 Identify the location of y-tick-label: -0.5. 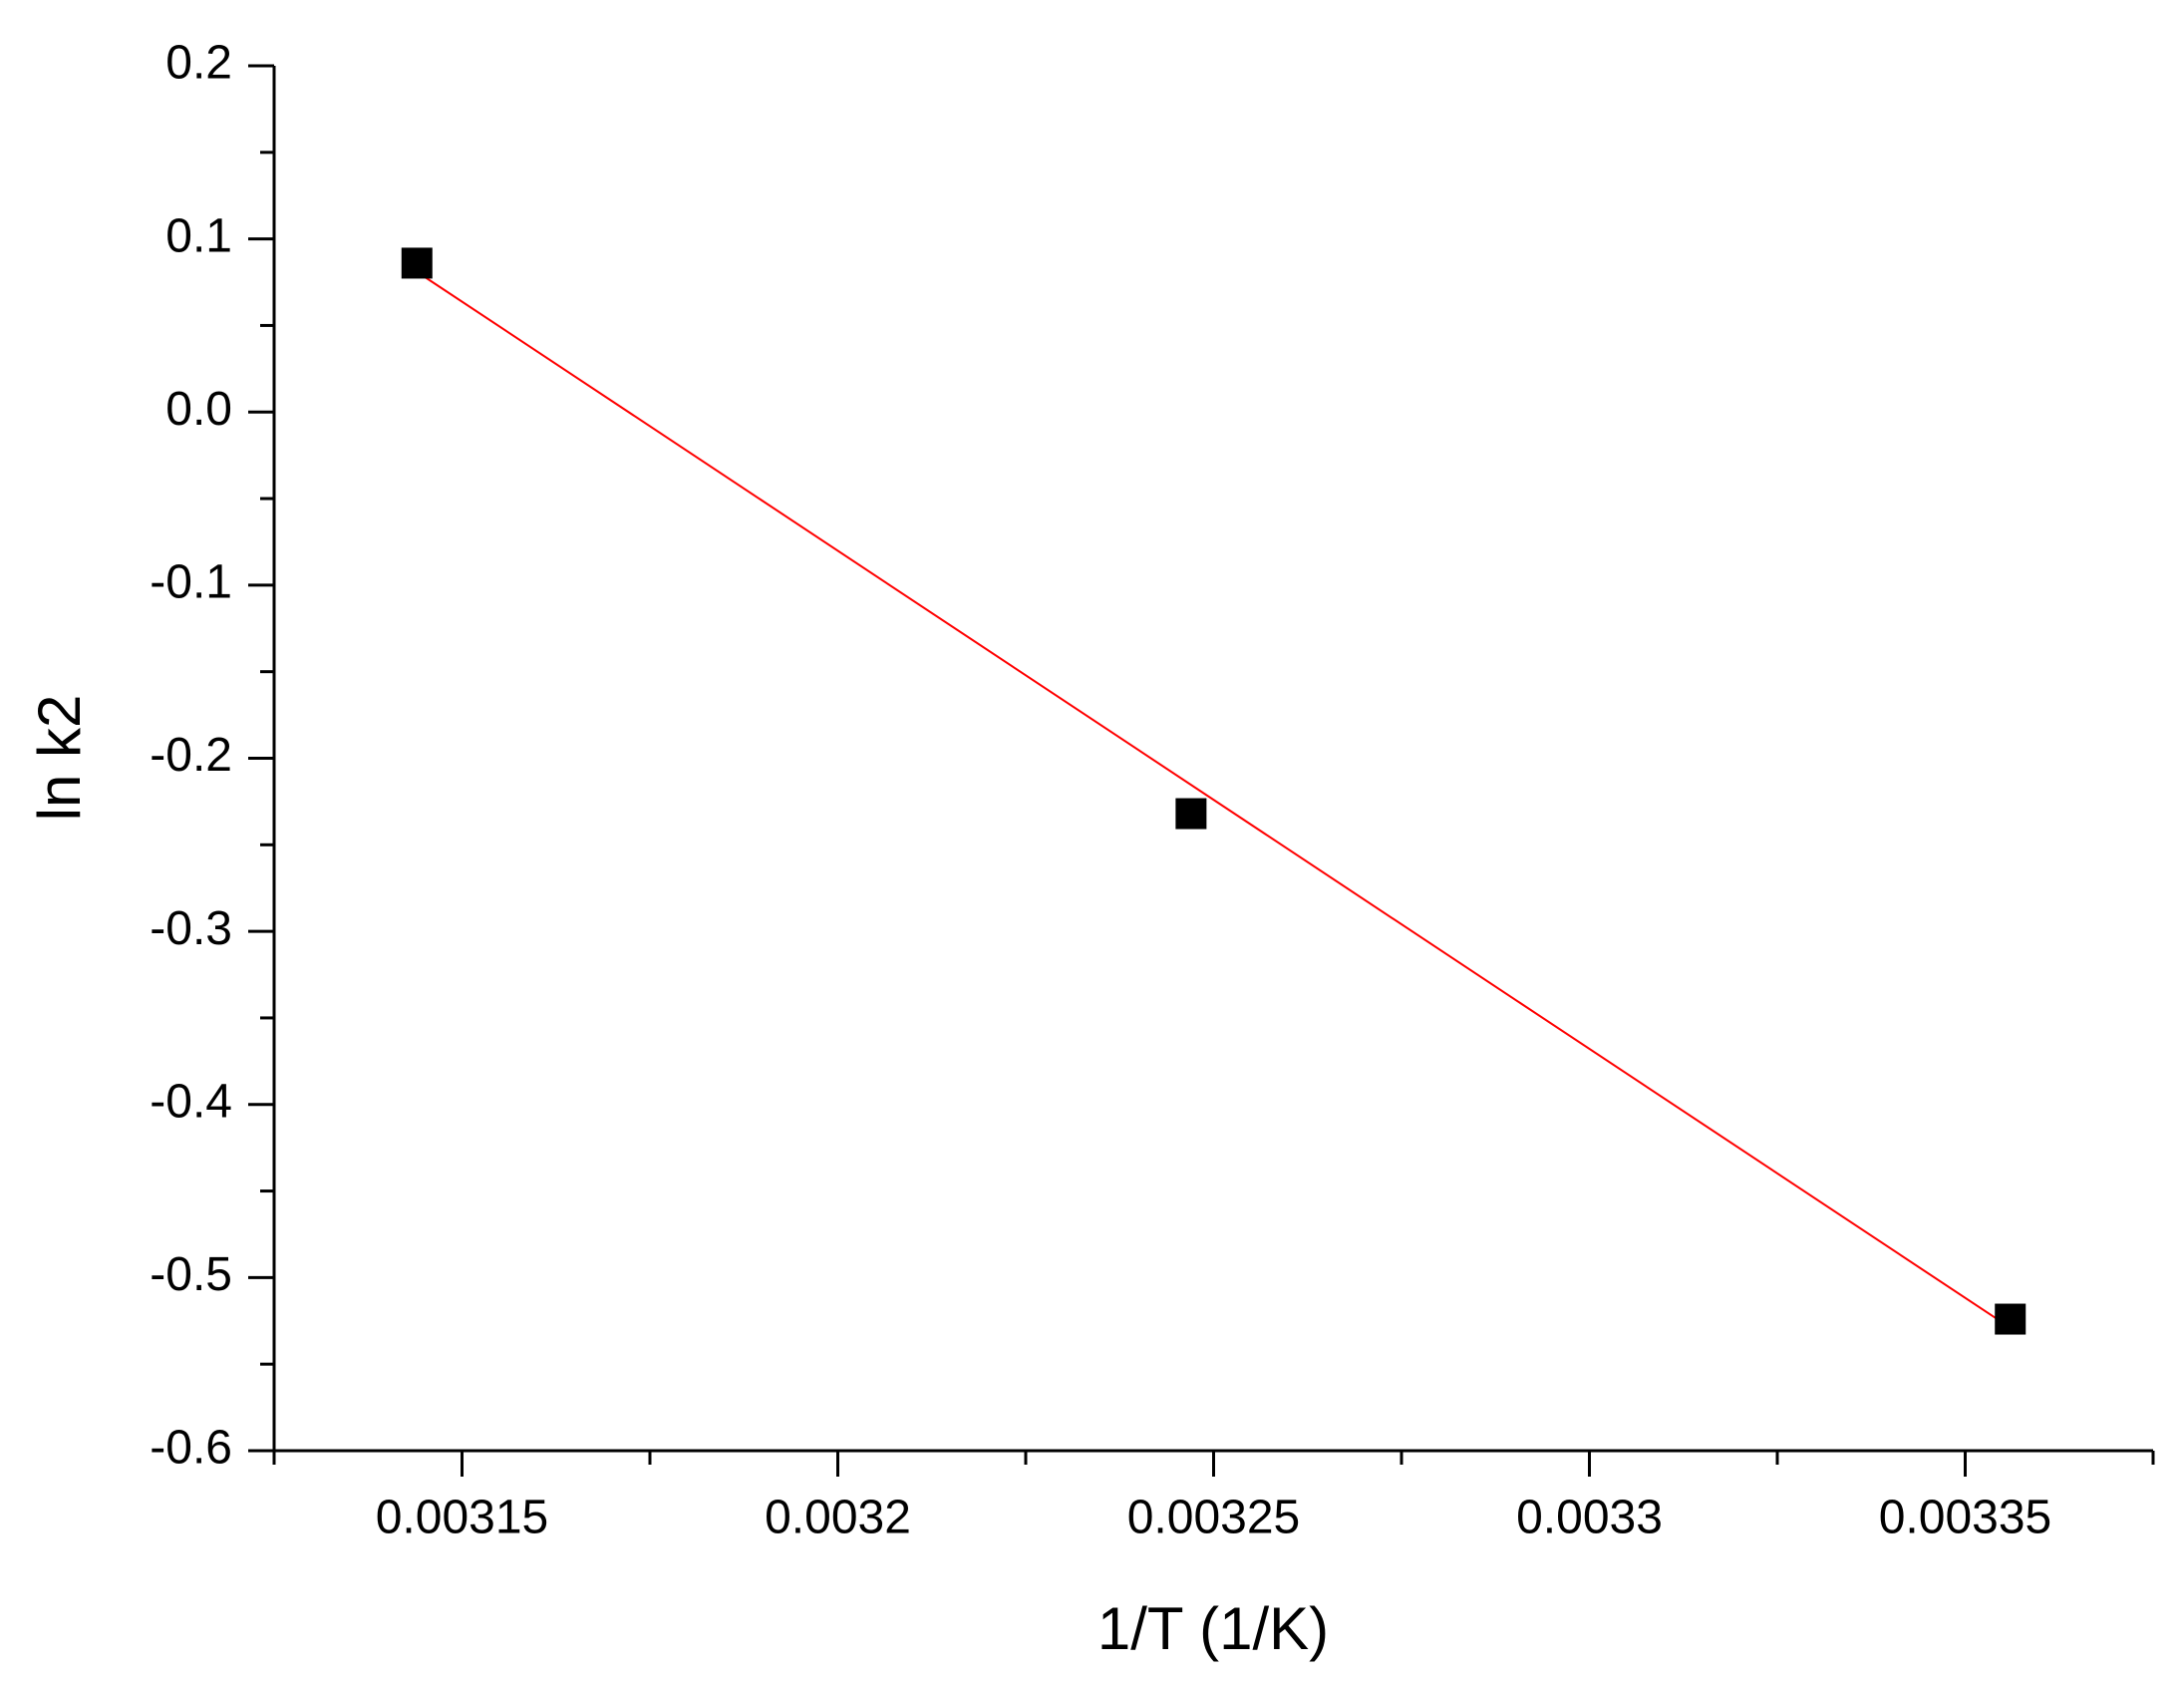
(191, 1274).